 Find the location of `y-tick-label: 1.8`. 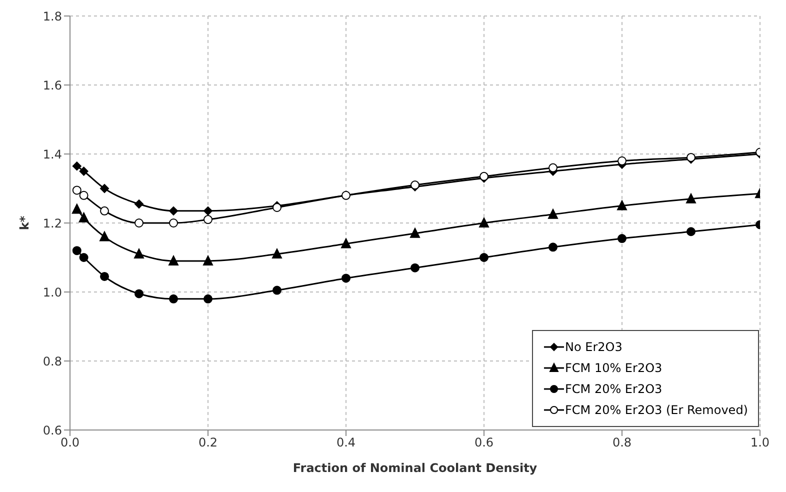

y-tick-label: 1.8 is located at coordinates (52, 16).